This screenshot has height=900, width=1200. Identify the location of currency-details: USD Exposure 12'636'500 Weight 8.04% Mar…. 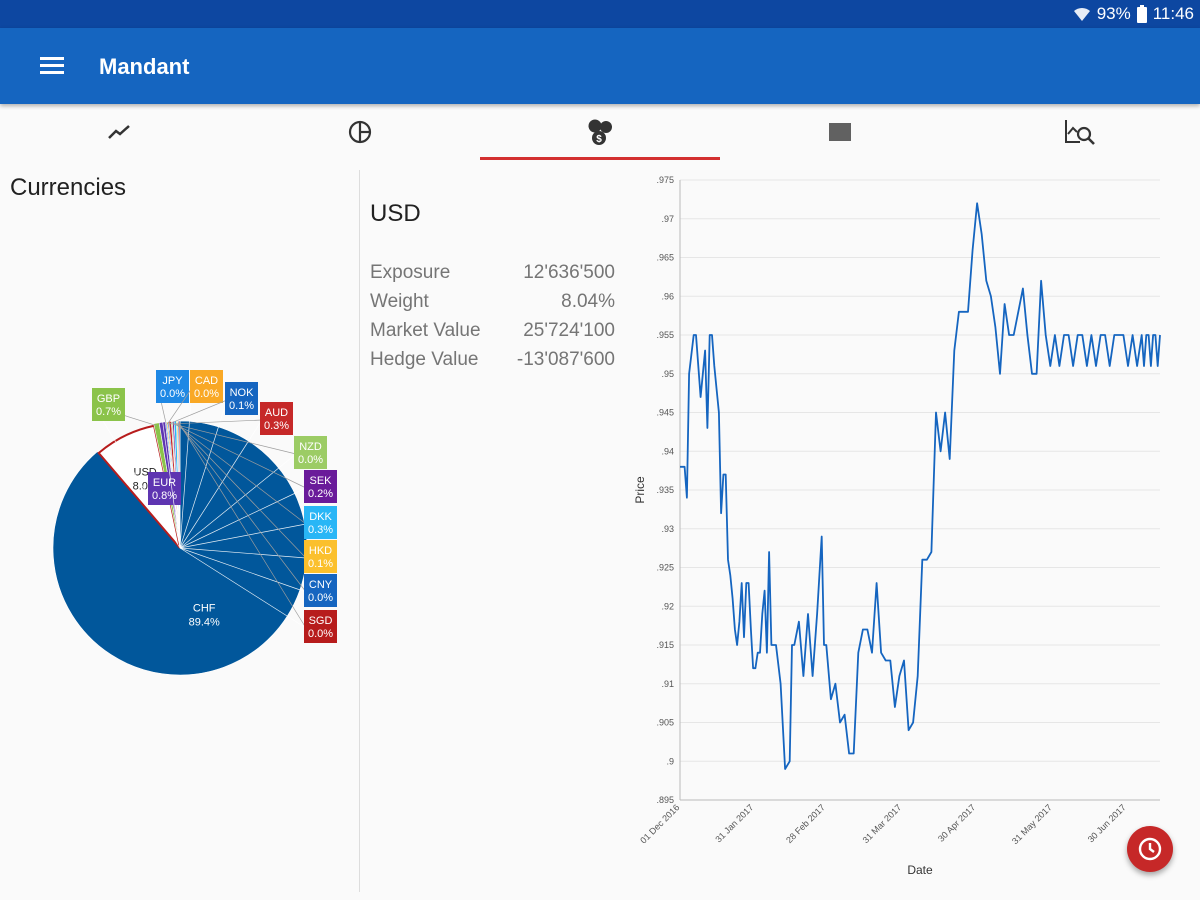
(492, 287).